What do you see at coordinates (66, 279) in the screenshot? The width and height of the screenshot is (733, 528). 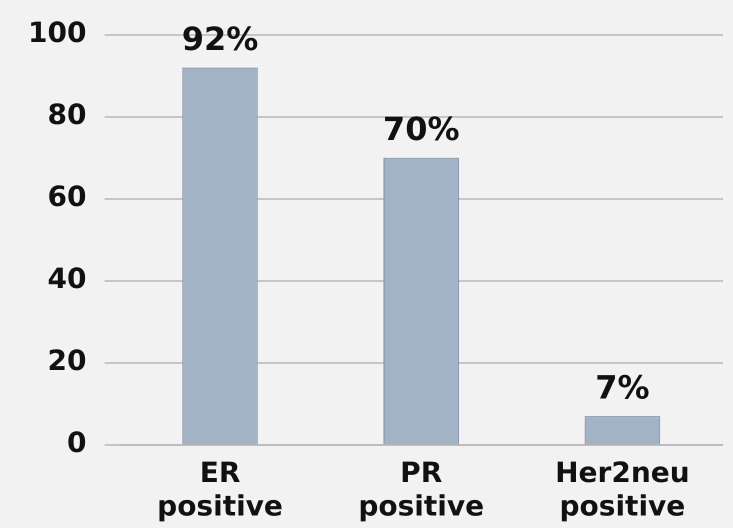 I see `y-tick-label: 40` at bounding box center [66, 279].